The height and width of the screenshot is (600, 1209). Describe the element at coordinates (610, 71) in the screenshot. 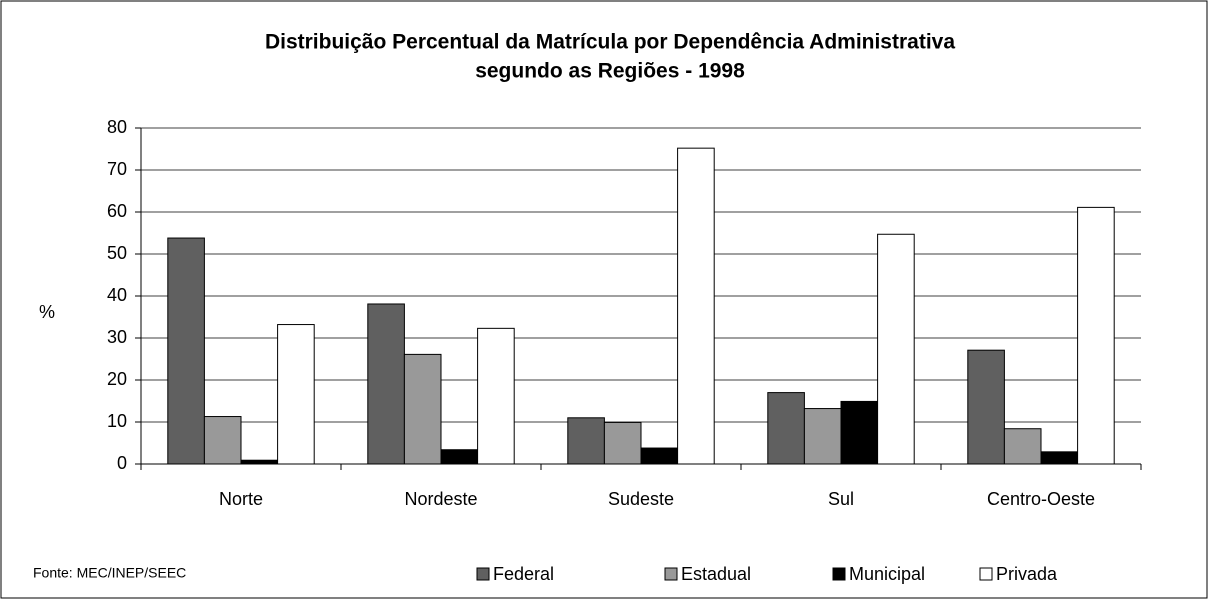

I see `chart-title: segundo as Regiões - 1998` at that location.